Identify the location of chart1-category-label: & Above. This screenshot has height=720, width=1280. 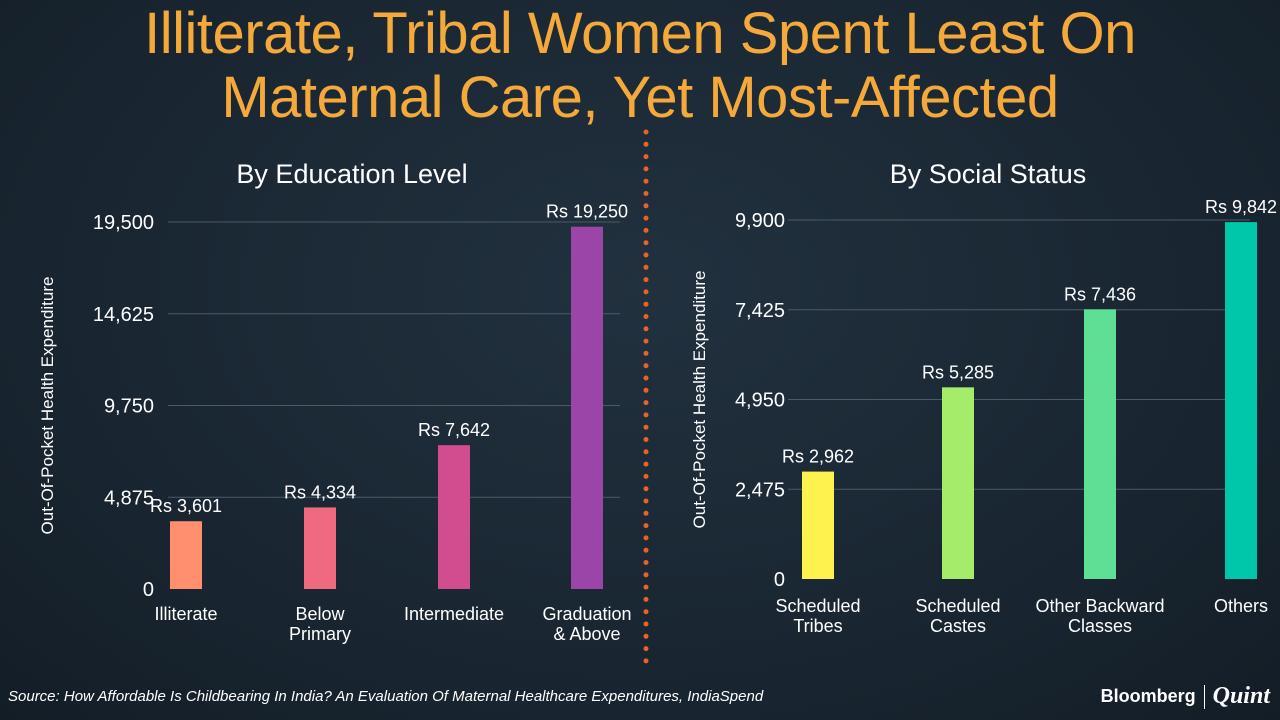
(586, 634).